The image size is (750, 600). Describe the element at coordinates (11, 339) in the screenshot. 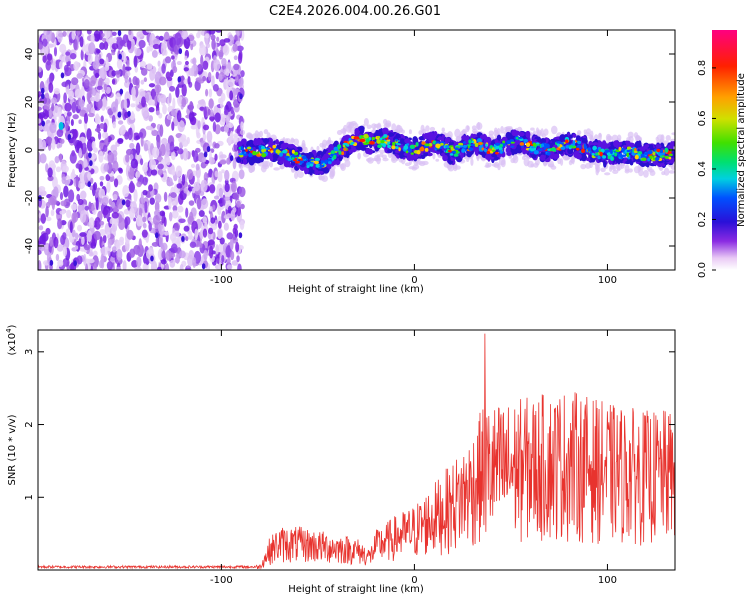

I see `snr-scale-note: (x104)` at that location.